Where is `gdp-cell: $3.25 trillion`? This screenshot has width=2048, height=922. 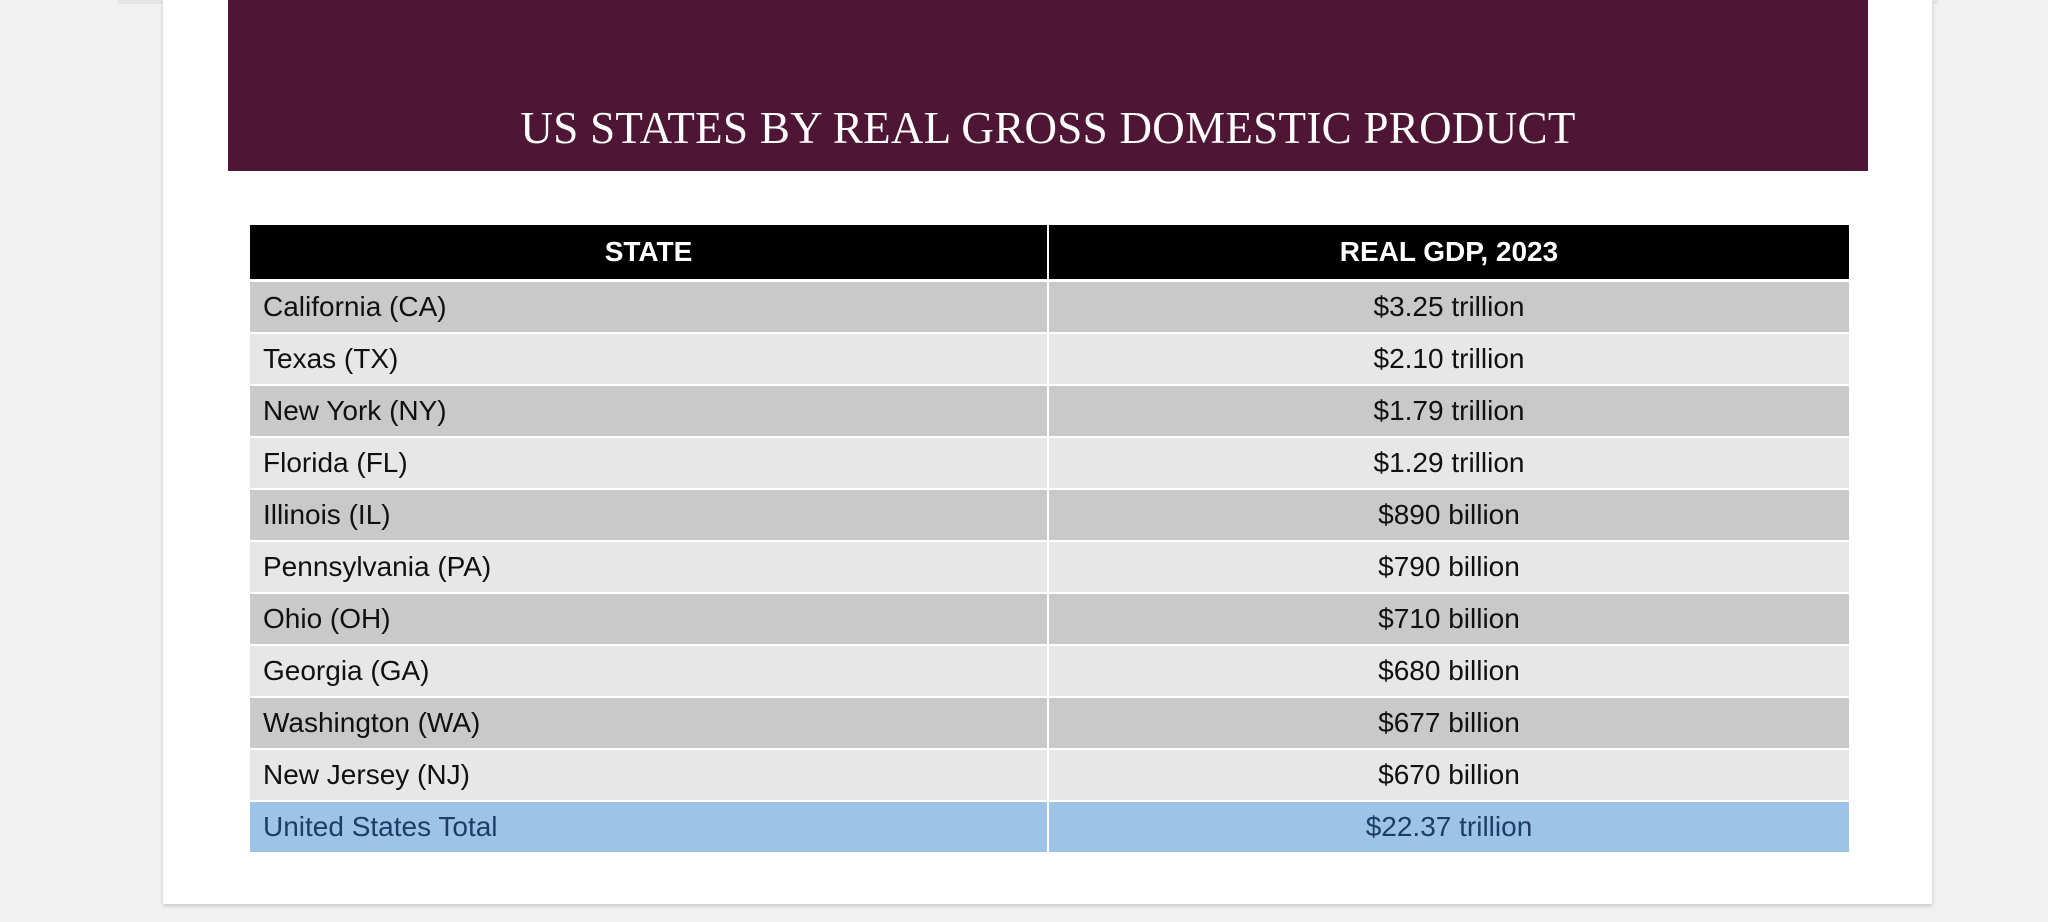
gdp-cell: $3.25 trillion is located at coordinates (1449, 306).